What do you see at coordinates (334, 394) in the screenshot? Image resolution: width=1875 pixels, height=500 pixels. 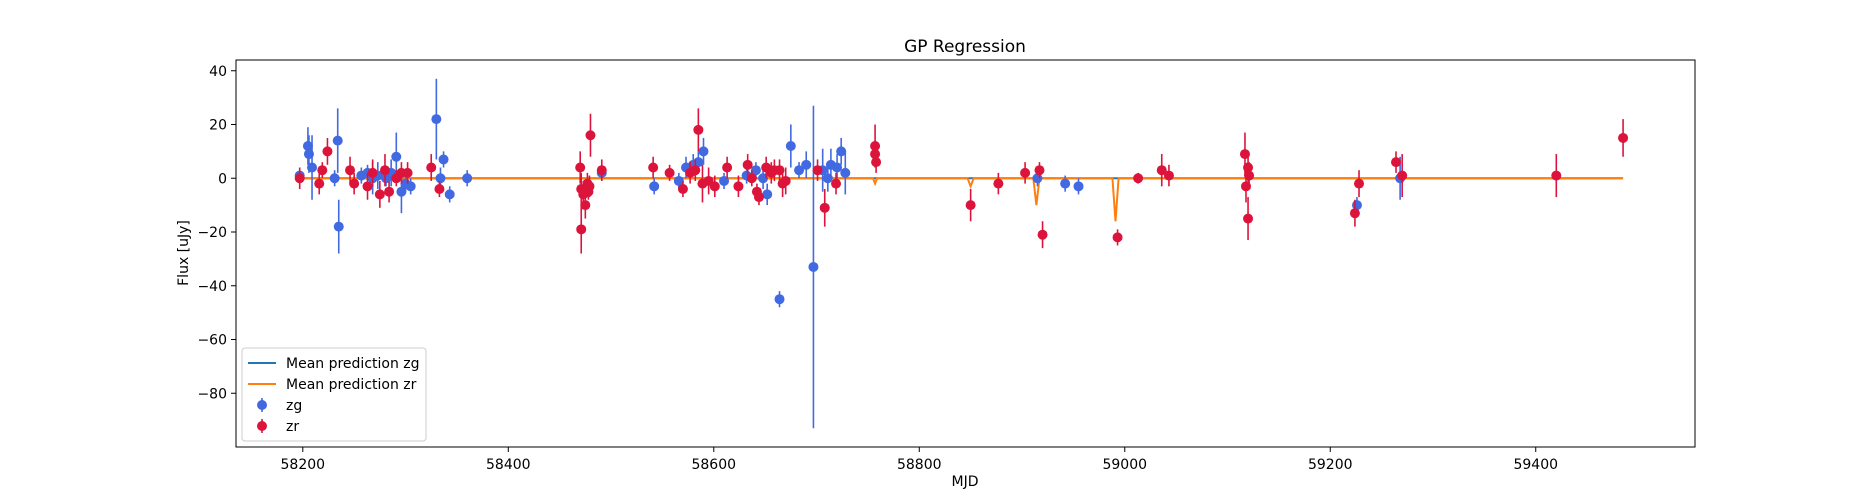 I see `legend-box` at bounding box center [334, 394].